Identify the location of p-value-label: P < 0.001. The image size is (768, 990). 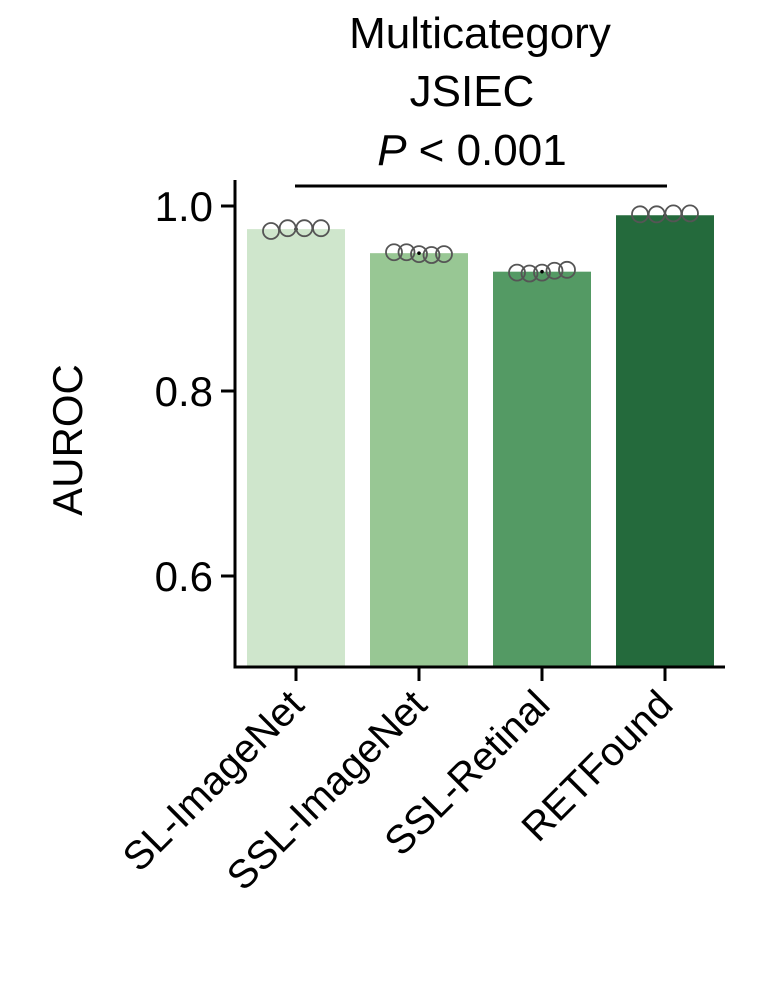
(471, 150).